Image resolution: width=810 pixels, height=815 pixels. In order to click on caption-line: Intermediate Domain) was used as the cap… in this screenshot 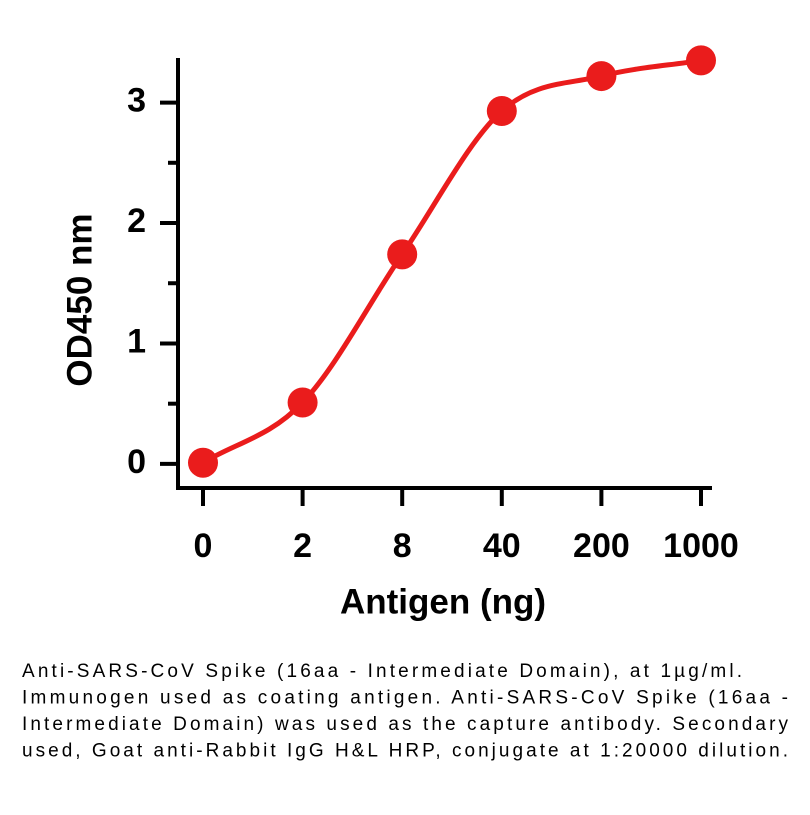, I will do `click(405, 724)`.